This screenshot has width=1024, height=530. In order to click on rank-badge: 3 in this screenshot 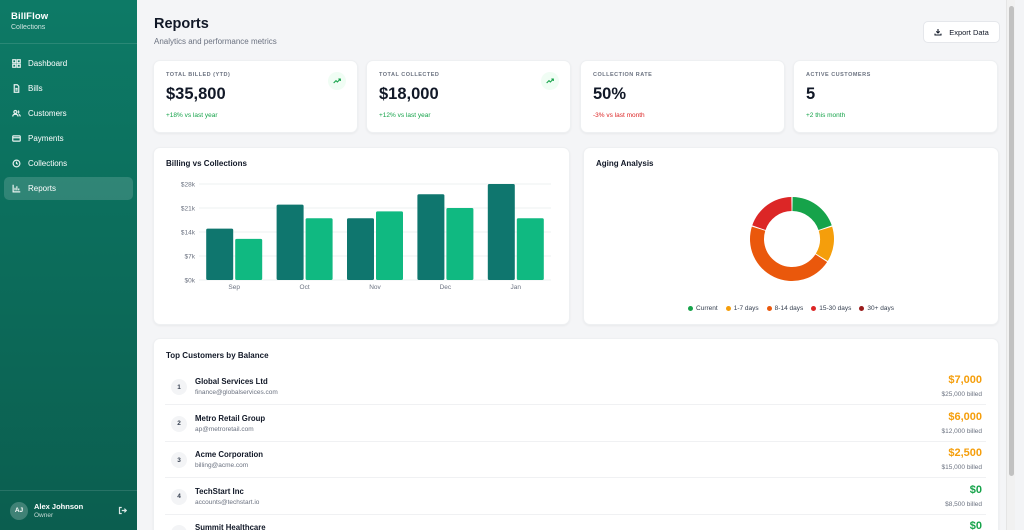, I will do `click(179, 460)`.